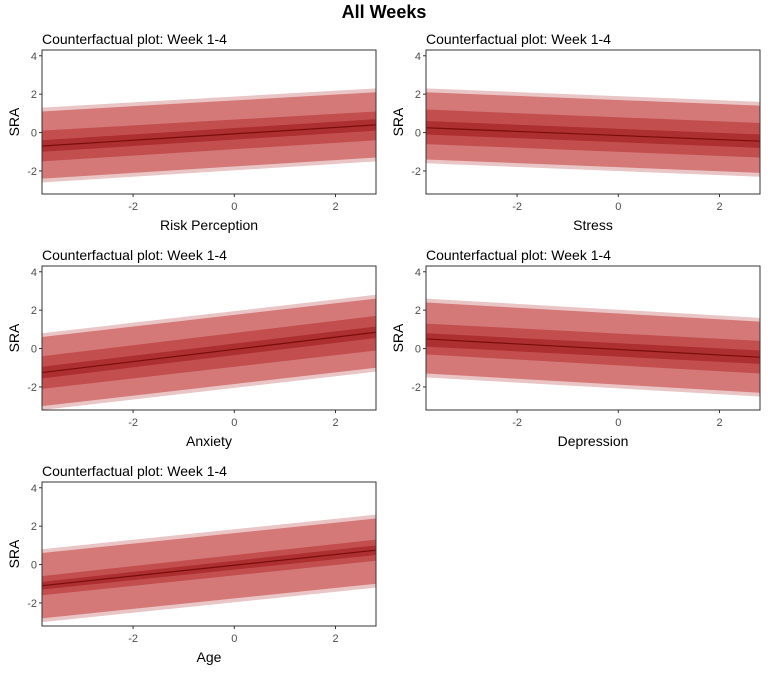 The width and height of the screenshot is (768, 676). What do you see at coordinates (593, 225) in the screenshot?
I see `x-axis-label: Stress` at bounding box center [593, 225].